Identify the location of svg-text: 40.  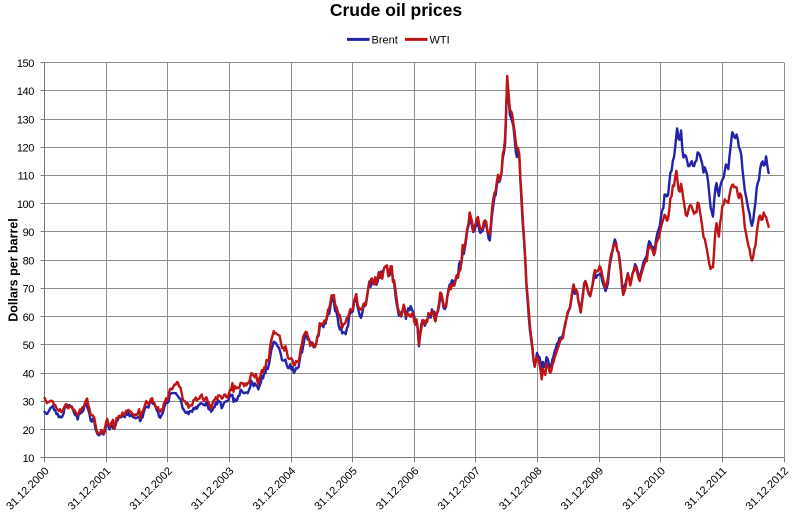
(29, 374).